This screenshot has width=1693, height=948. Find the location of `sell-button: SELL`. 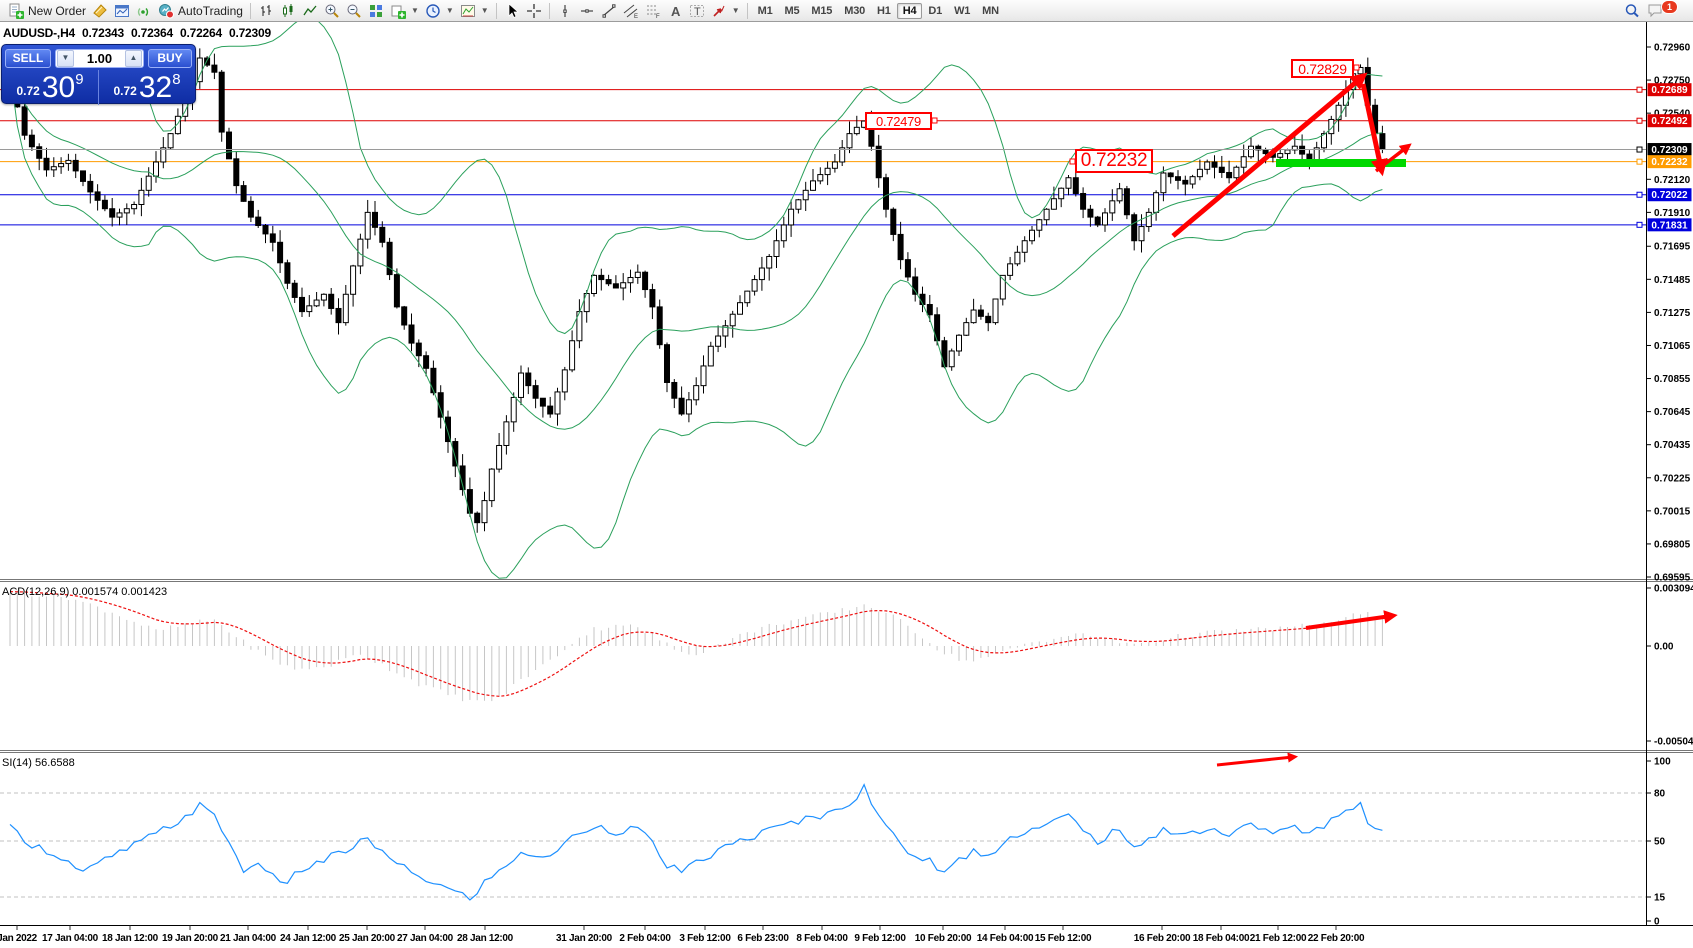

sell-button: SELL is located at coordinates (28, 58).